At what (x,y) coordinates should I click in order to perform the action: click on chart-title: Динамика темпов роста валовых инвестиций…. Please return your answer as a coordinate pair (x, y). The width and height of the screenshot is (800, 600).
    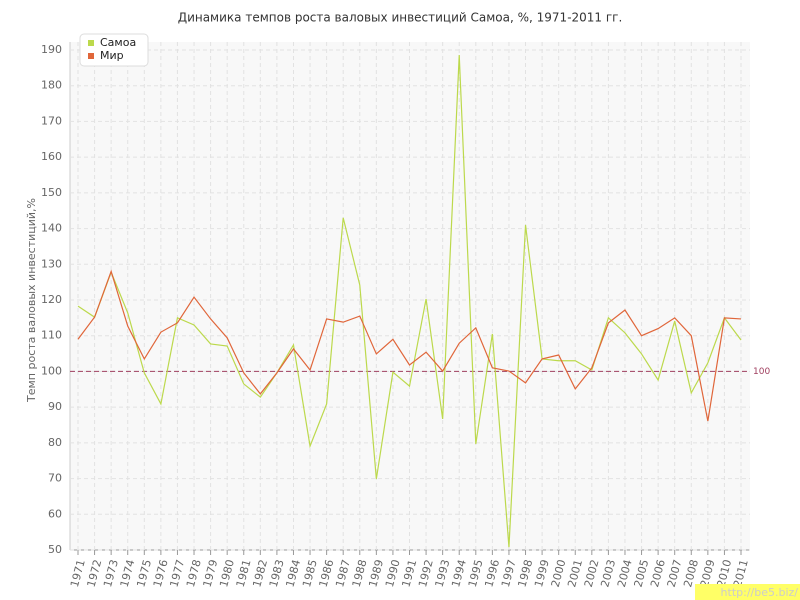
    Looking at the image, I should click on (400, 18).